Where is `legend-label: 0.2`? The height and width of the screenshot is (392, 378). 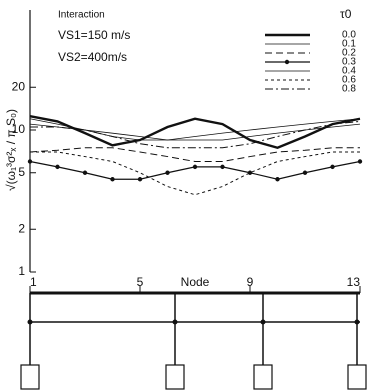
legend-label: 0.2 is located at coordinates (349, 53).